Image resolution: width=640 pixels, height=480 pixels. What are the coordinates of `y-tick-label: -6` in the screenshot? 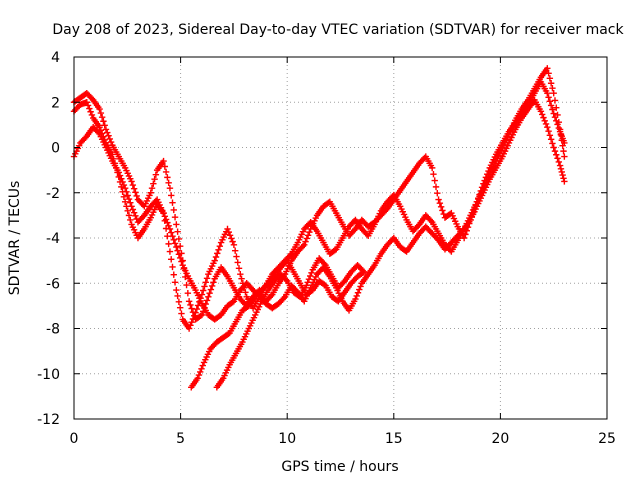 It's located at (53, 284).